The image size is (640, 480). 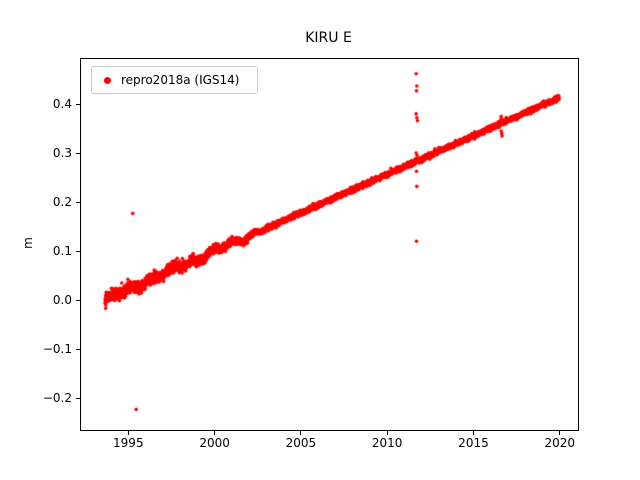 What do you see at coordinates (57, 349) in the screenshot?
I see `y-tick-label: −0.1` at bounding box center [57, 349].